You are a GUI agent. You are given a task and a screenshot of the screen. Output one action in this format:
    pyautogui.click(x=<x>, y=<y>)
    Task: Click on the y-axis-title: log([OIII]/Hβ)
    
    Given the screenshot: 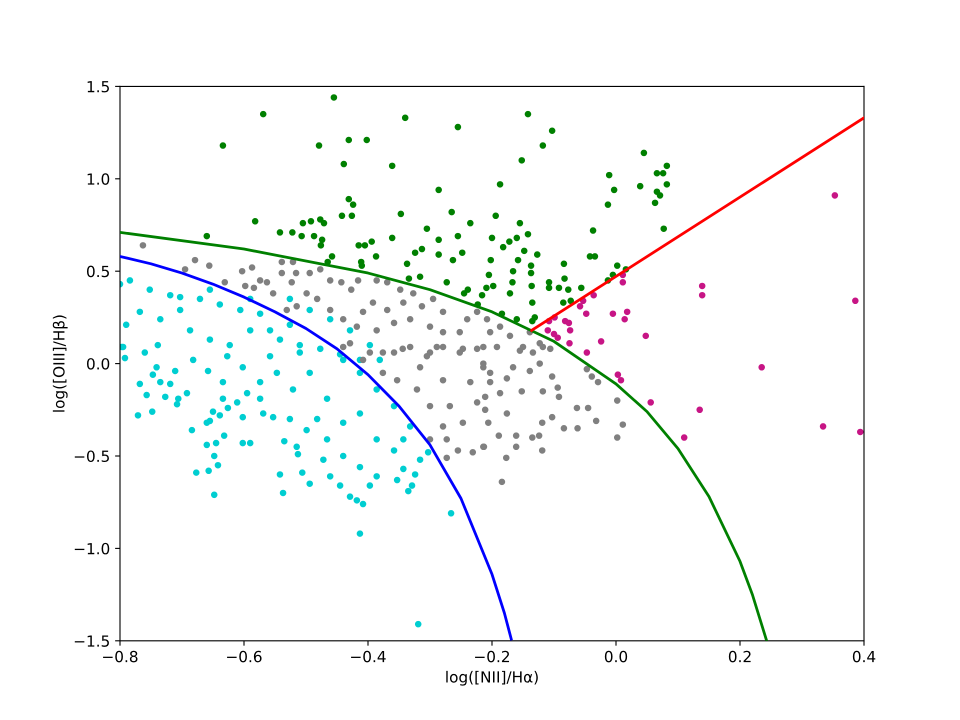 What is the action you would take?
    pyautogui.click(x=60, y=363)
    